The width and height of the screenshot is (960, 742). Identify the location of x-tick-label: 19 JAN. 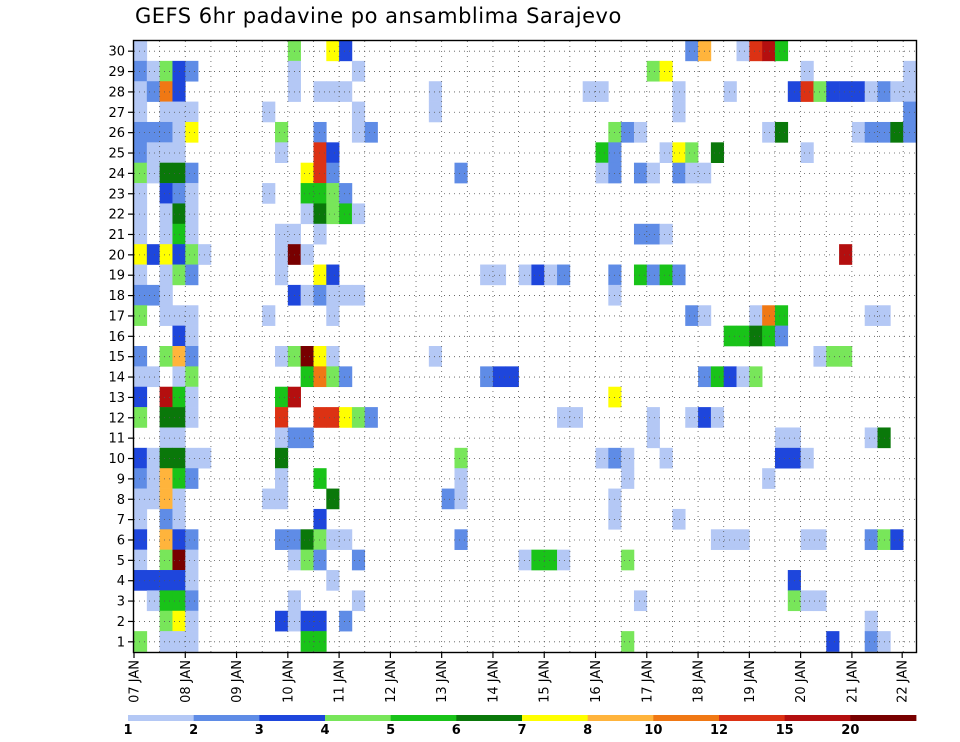
(750, 681).